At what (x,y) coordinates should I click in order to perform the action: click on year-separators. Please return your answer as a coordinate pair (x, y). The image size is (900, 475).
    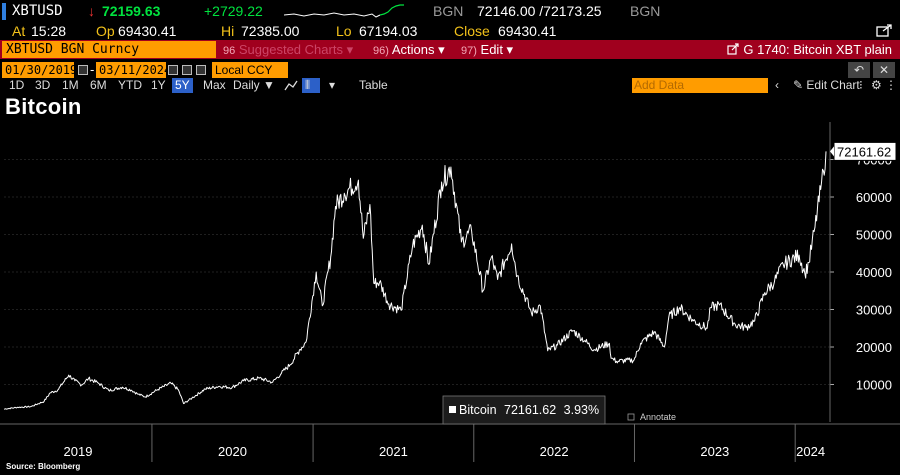
    Looking at the image, I should click on (473, 443).